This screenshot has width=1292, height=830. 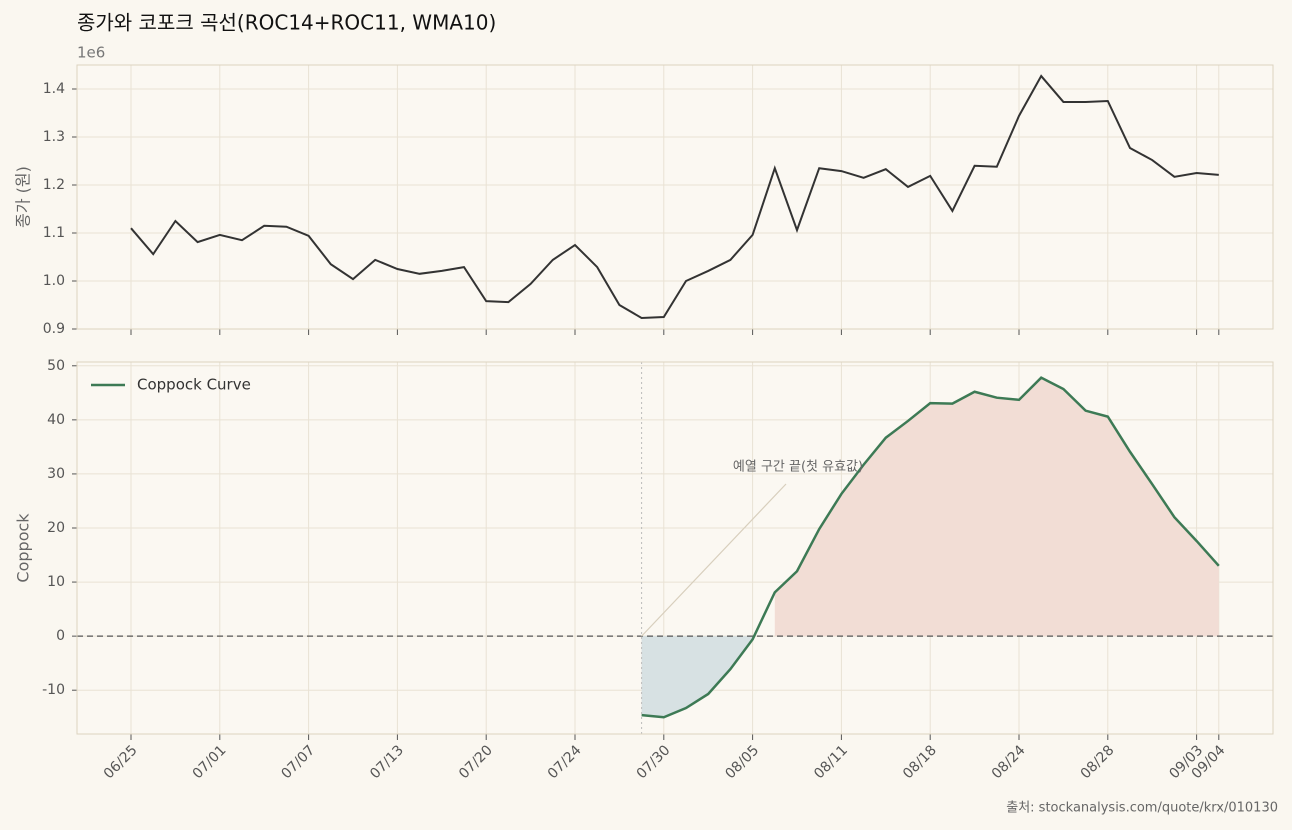 What do you see at coordinates (23, 548) in the screenshot?
I see `y-axis-label: Coppock` at bounding box center [23, 548].